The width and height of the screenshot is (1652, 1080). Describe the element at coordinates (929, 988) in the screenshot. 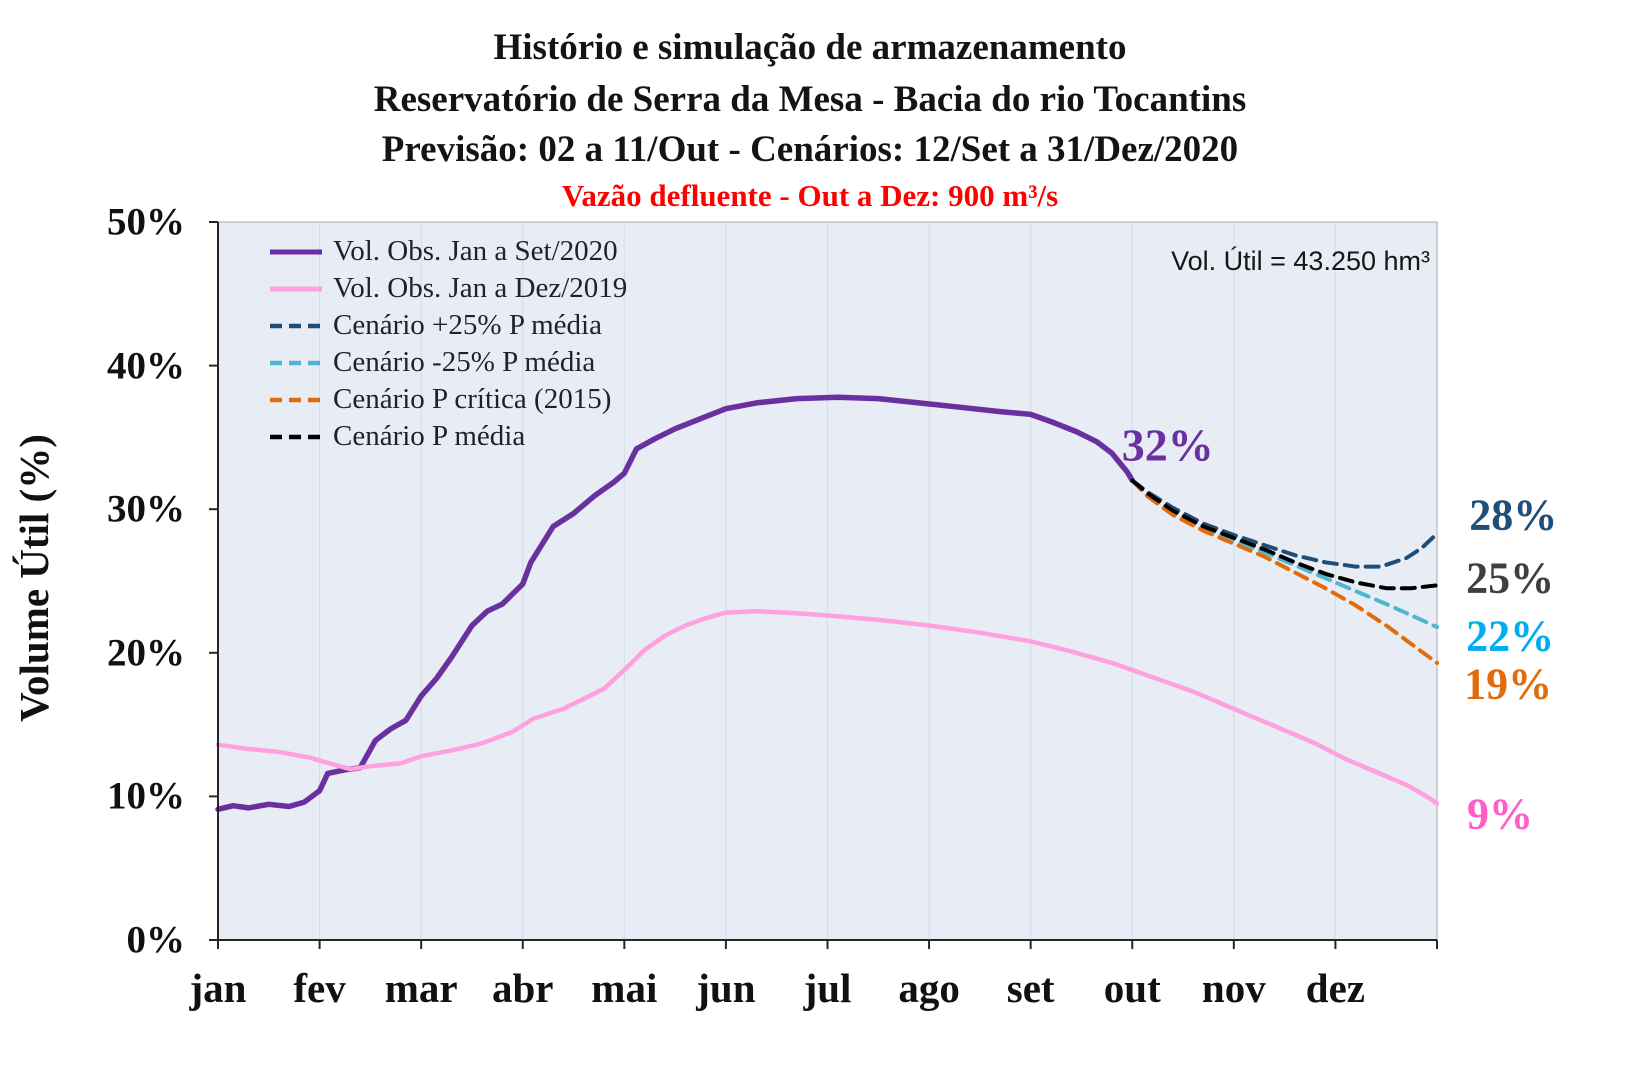

I see `x-axis-month-label: ago` at that location.